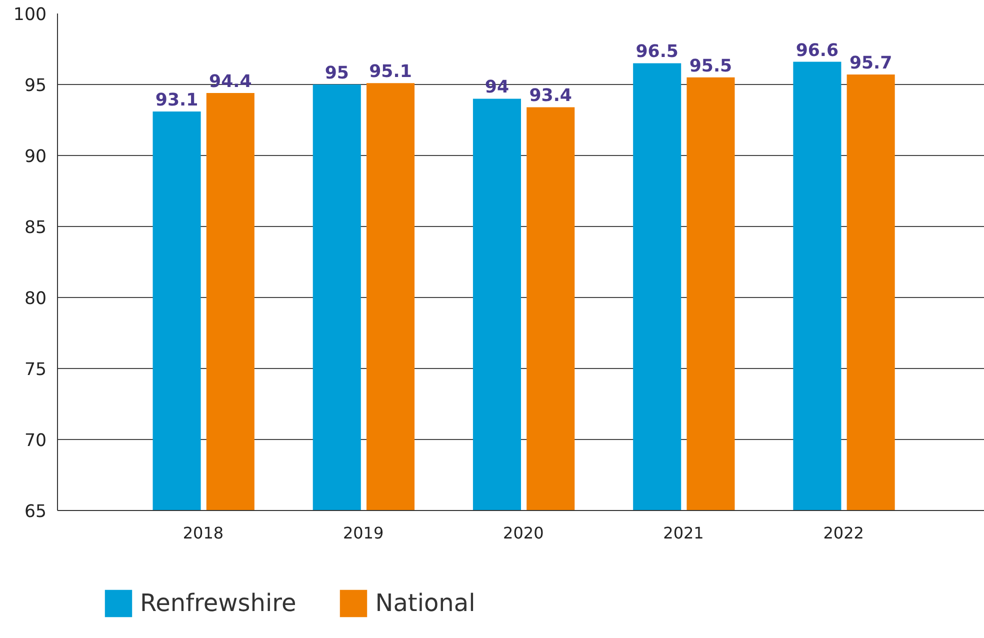 Image resolution: width=984 pixels, height=638 pixels. Describe the element at coordinates (425, 603) in the screenshot. I see `legend-label: National` at that location.